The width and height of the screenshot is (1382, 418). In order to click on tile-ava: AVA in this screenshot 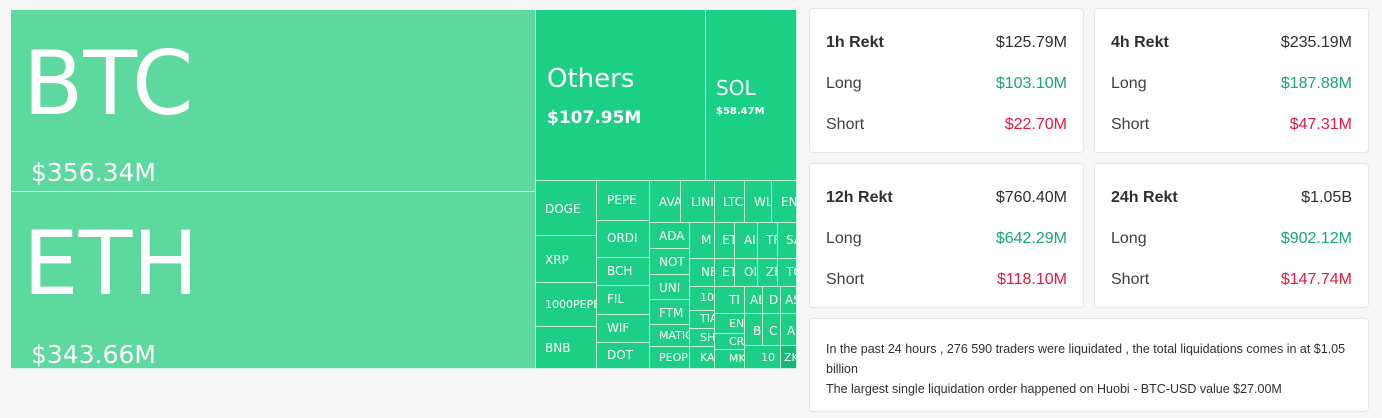, I will do `click(665, 202)`.